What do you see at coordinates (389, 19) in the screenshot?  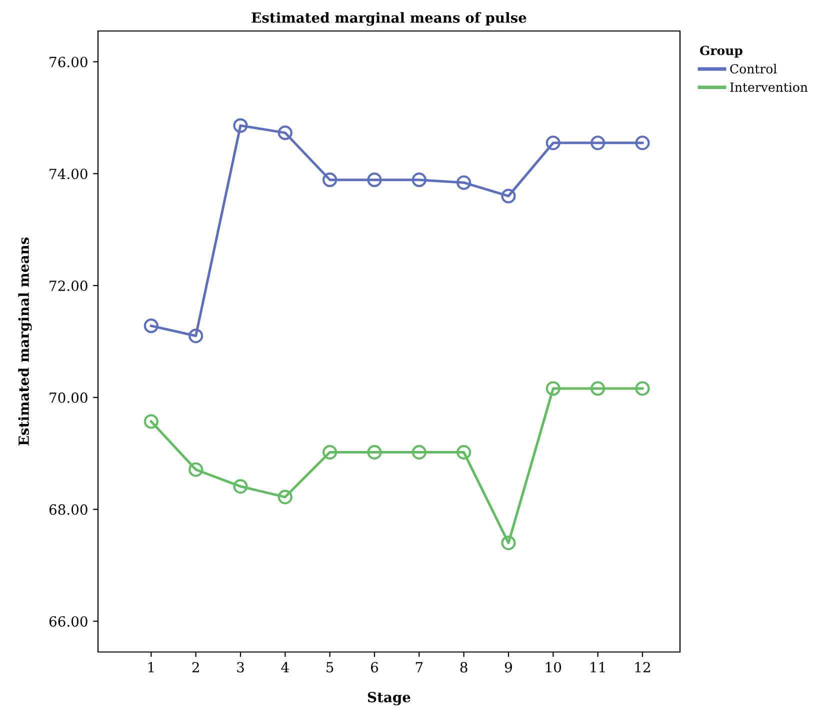 I see `chart-title: Estimated marginal means of pulse` at bounding box center [389, 19].